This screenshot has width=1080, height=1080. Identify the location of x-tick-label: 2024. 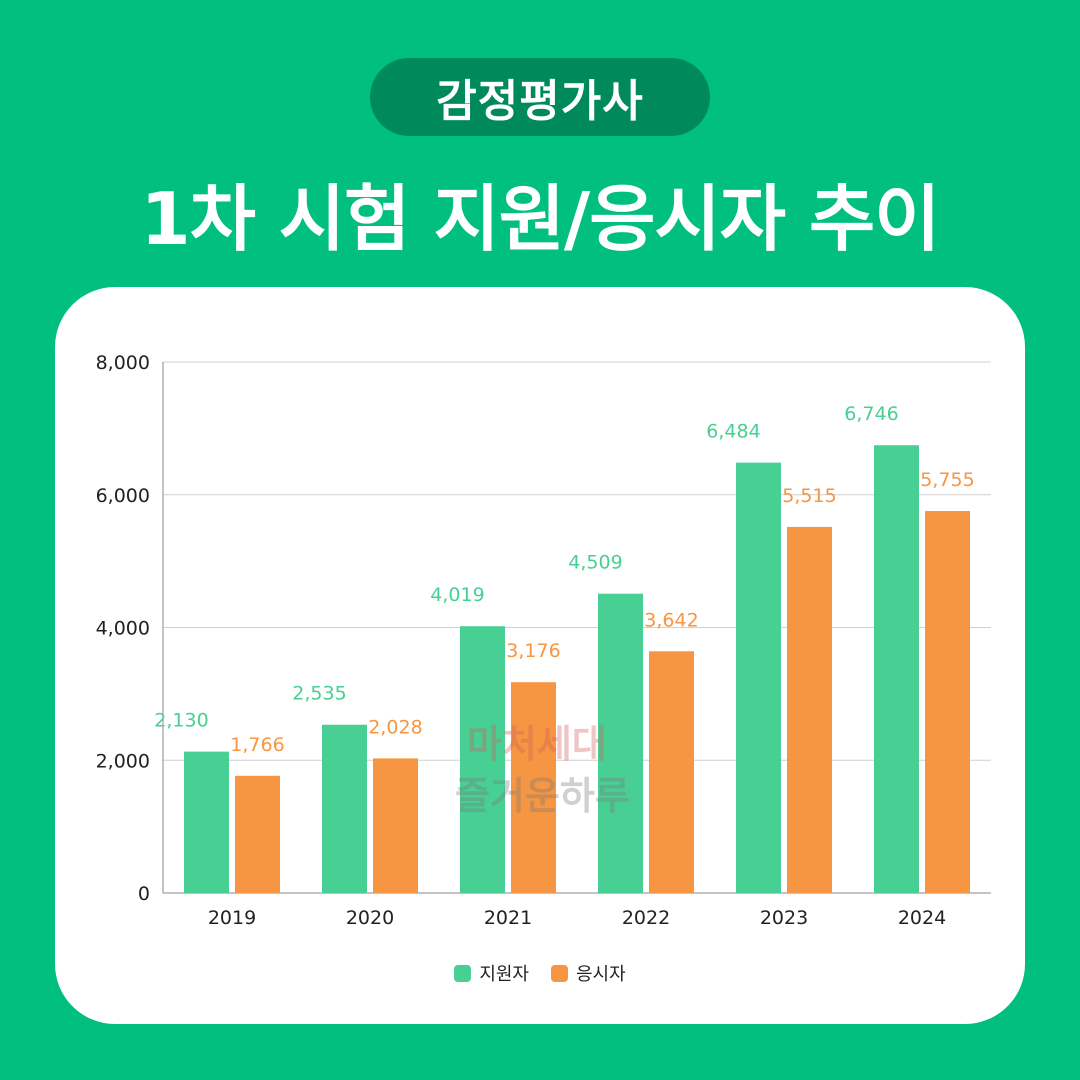
(922, 918).